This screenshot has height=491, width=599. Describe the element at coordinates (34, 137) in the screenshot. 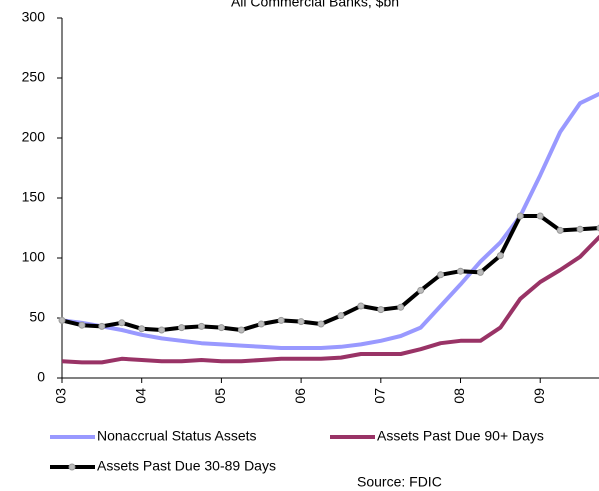

I see `y-tick-label: 200` at that location.